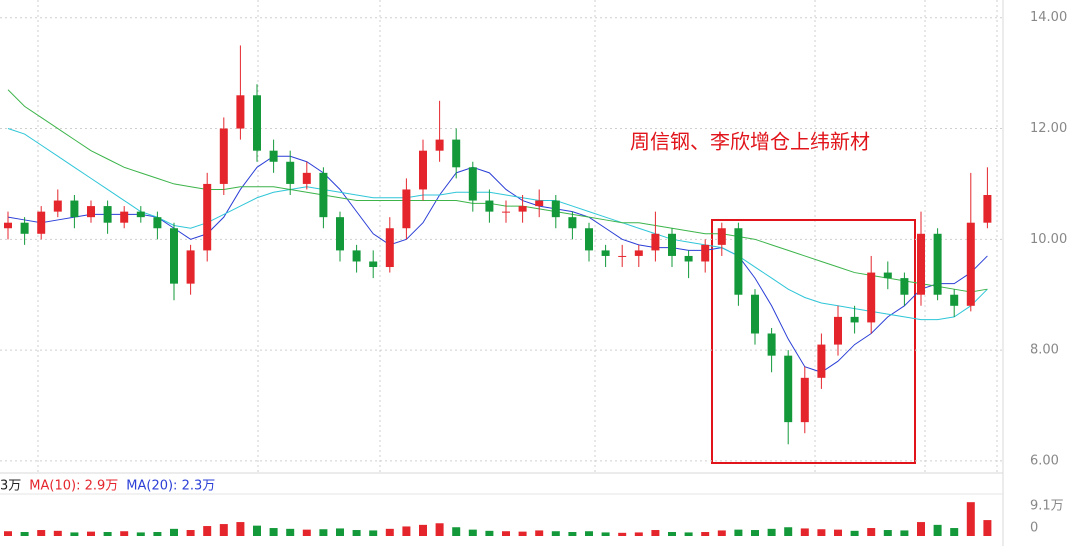  Describe the element at coordinates (813, 341) in the screenshot. I see `highlight-box` at that location.